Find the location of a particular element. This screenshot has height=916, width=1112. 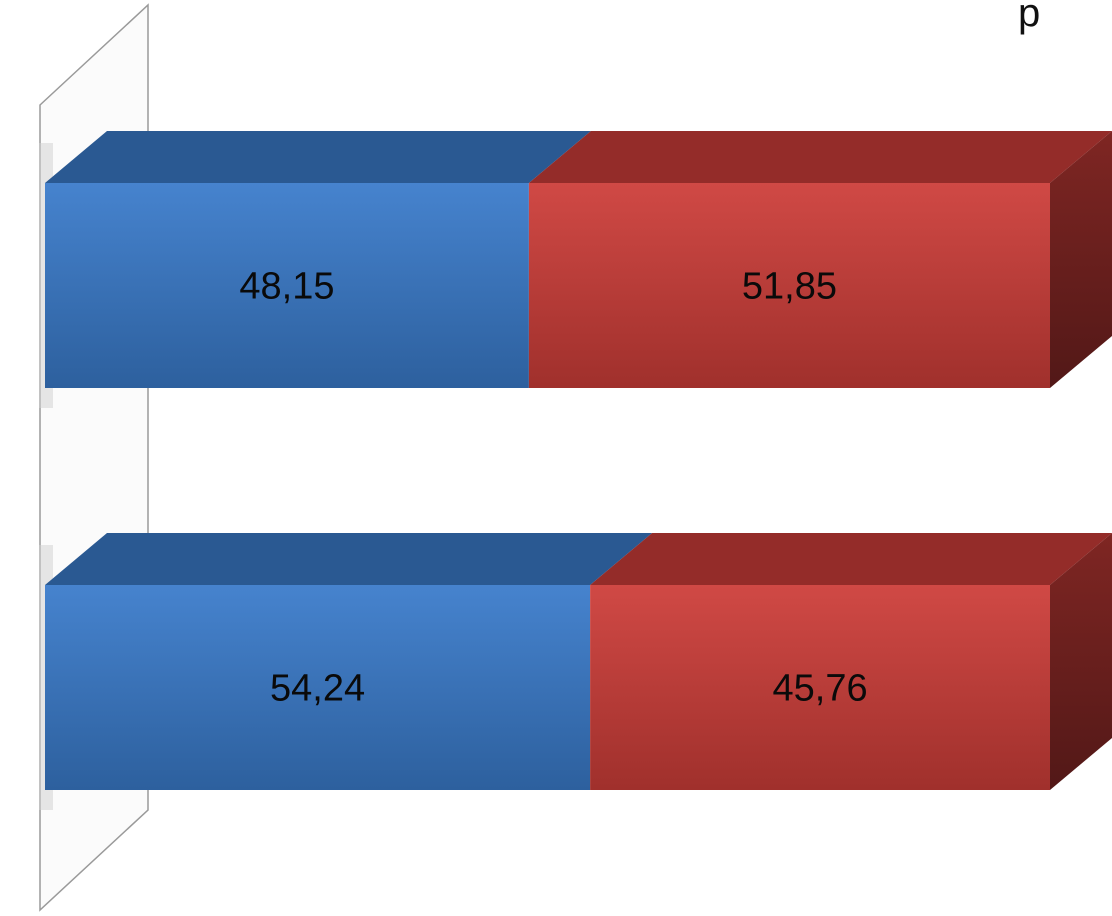

corner-text: р is located at coordinates (1029, 17).